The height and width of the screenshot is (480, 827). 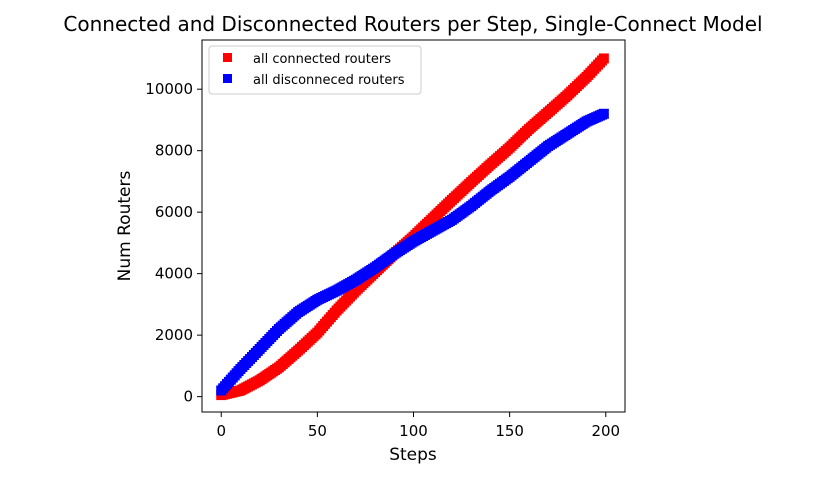 I want to click on y-tick-label: 2000, so click(x=174, y=335).